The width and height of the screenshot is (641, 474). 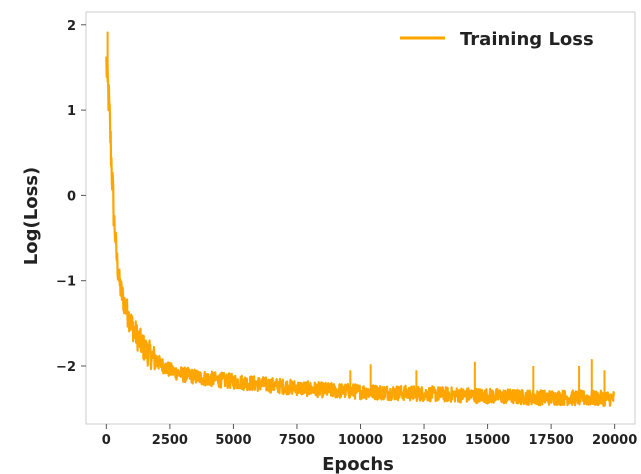 I want to click on x-tick-label: 2500, so click(x=170, y=440).